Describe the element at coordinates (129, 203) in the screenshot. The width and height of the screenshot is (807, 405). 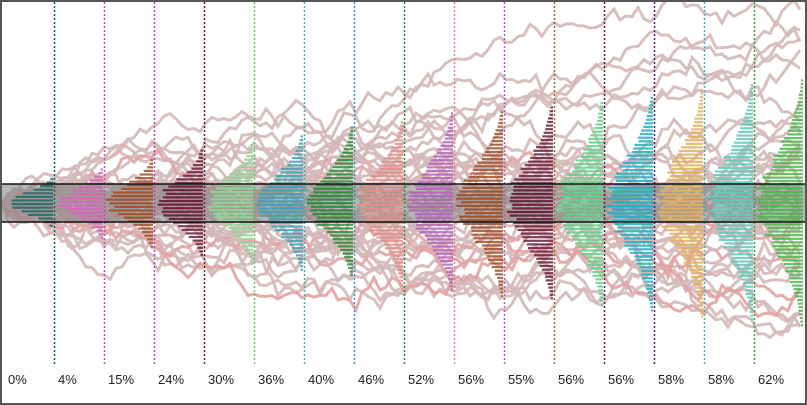
I see `histogram-column` at that location.